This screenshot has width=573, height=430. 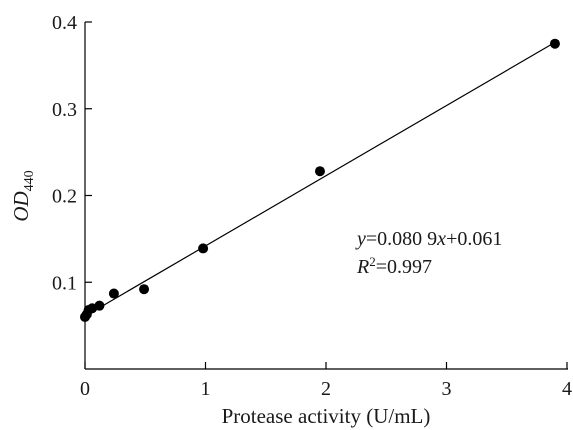 I want to click on y-axis-title: OD440, so click(x=23, y=195).